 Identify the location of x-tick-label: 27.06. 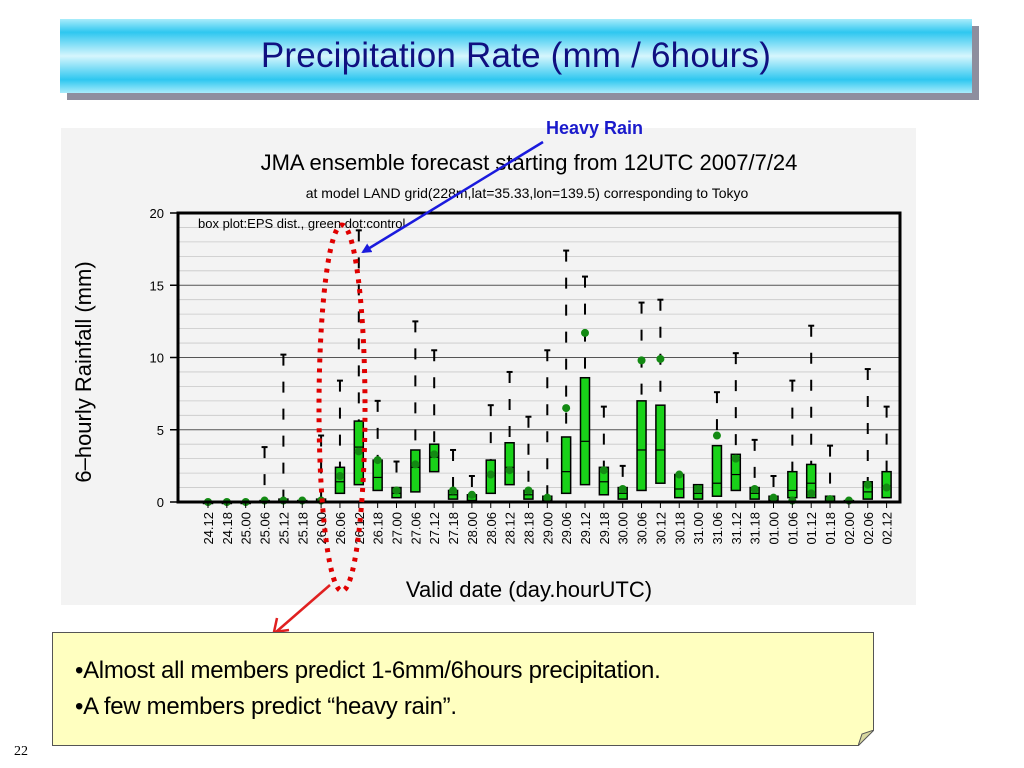
(415, 528).